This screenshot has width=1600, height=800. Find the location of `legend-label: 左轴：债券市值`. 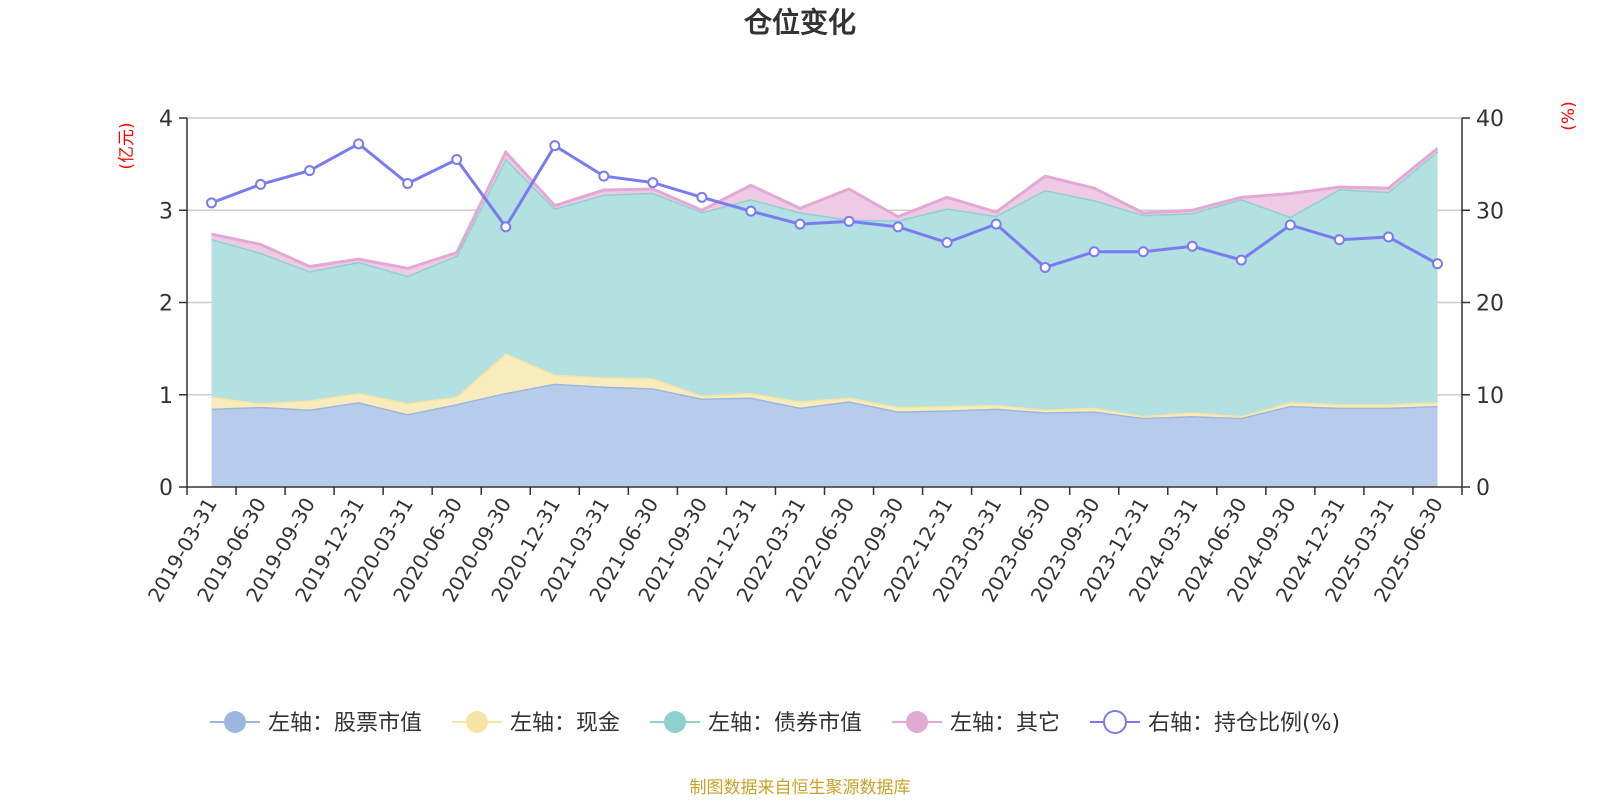

legend-label: 左轴：债券市值 is located at coordinates (785, 723).